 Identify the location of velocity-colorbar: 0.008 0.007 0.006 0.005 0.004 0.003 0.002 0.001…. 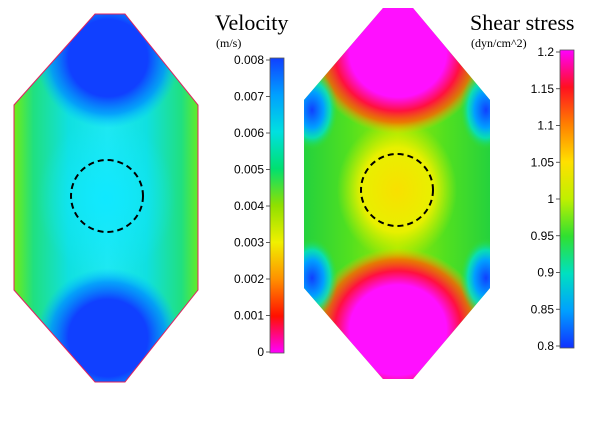
(259, 206).